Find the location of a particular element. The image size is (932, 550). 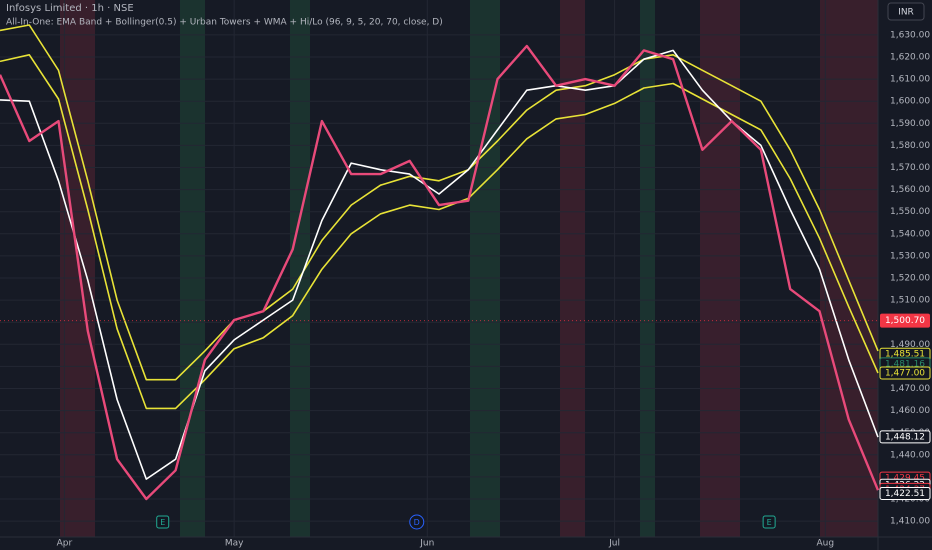

chart-title: Infosys Limited · 1h · NSE is located at coordinates (70, 8).